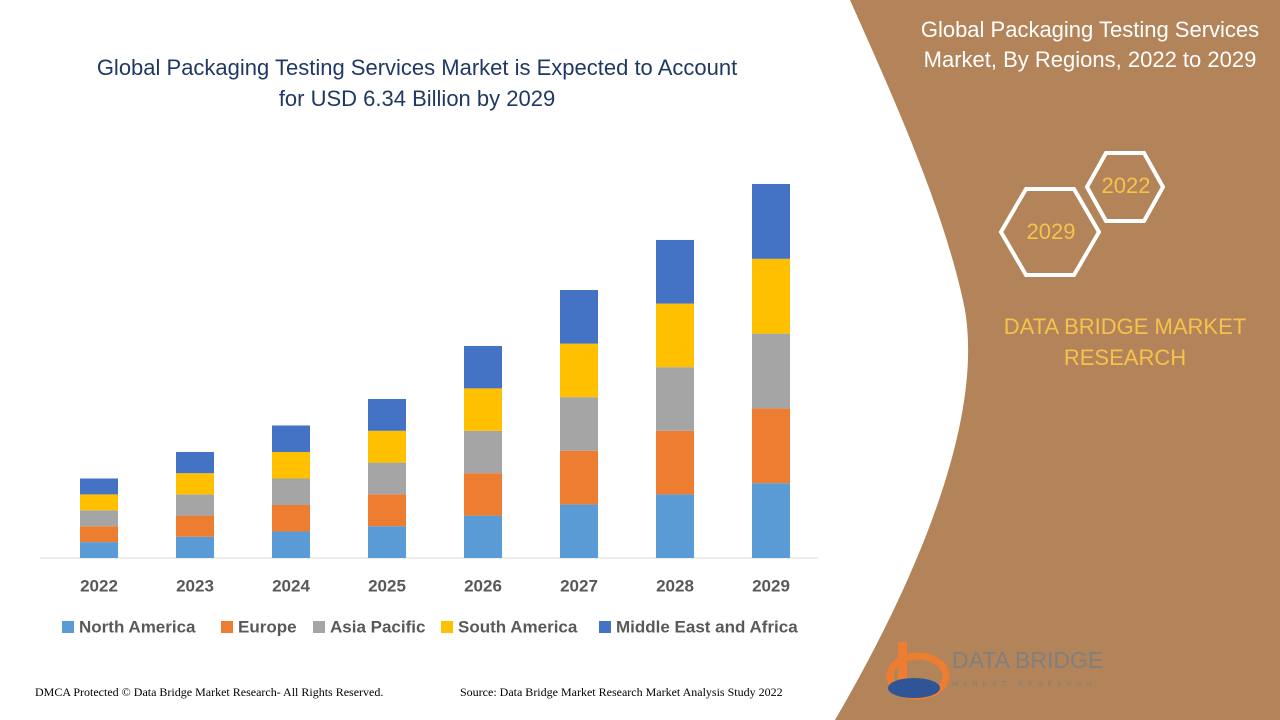 The height and width of the screenshot is (720, 1280). I want to click on logo-base, so click(914, 688).